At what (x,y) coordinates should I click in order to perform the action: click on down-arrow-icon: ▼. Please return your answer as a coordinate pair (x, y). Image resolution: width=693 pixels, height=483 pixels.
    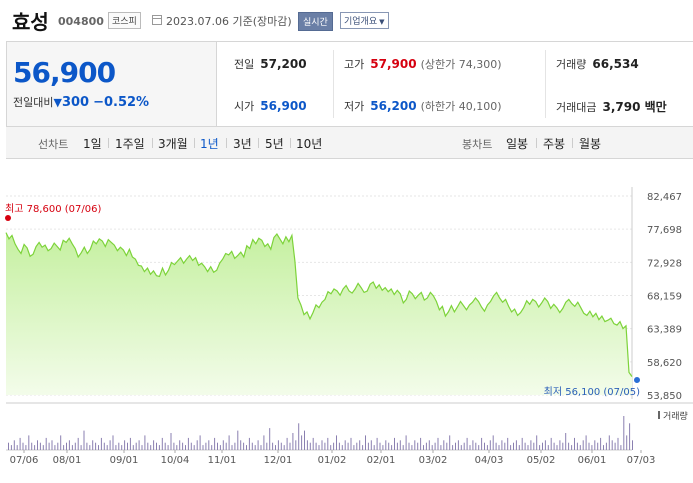
    Looking at the image, I should click on (57, 102).